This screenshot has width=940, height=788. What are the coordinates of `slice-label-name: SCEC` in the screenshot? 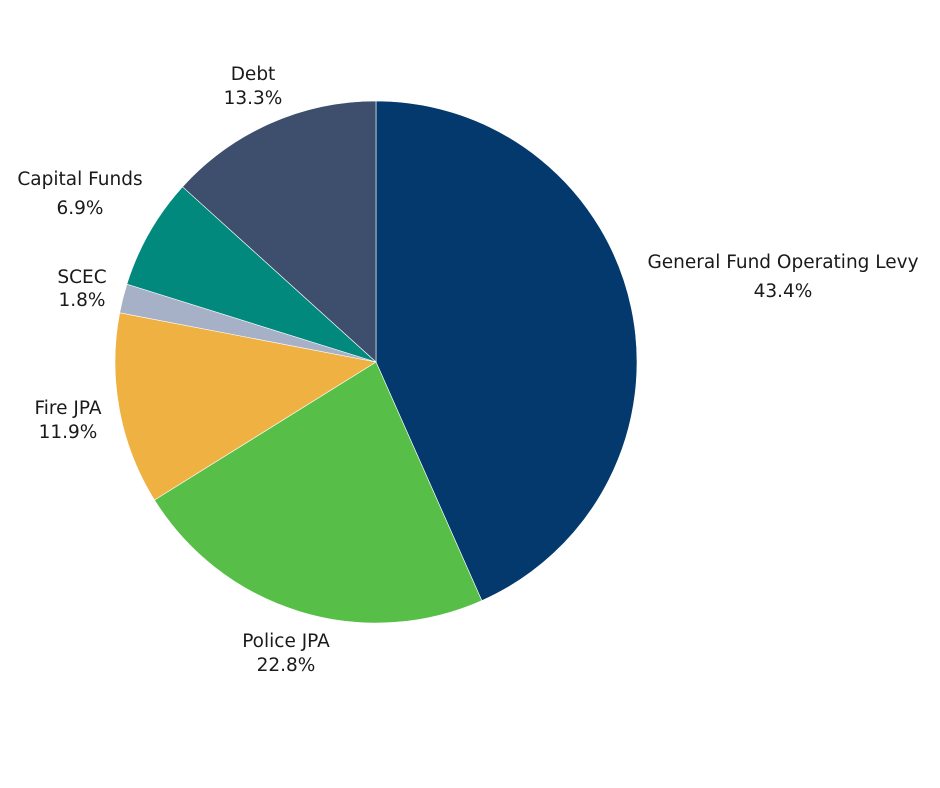 It's located at (81, 277).